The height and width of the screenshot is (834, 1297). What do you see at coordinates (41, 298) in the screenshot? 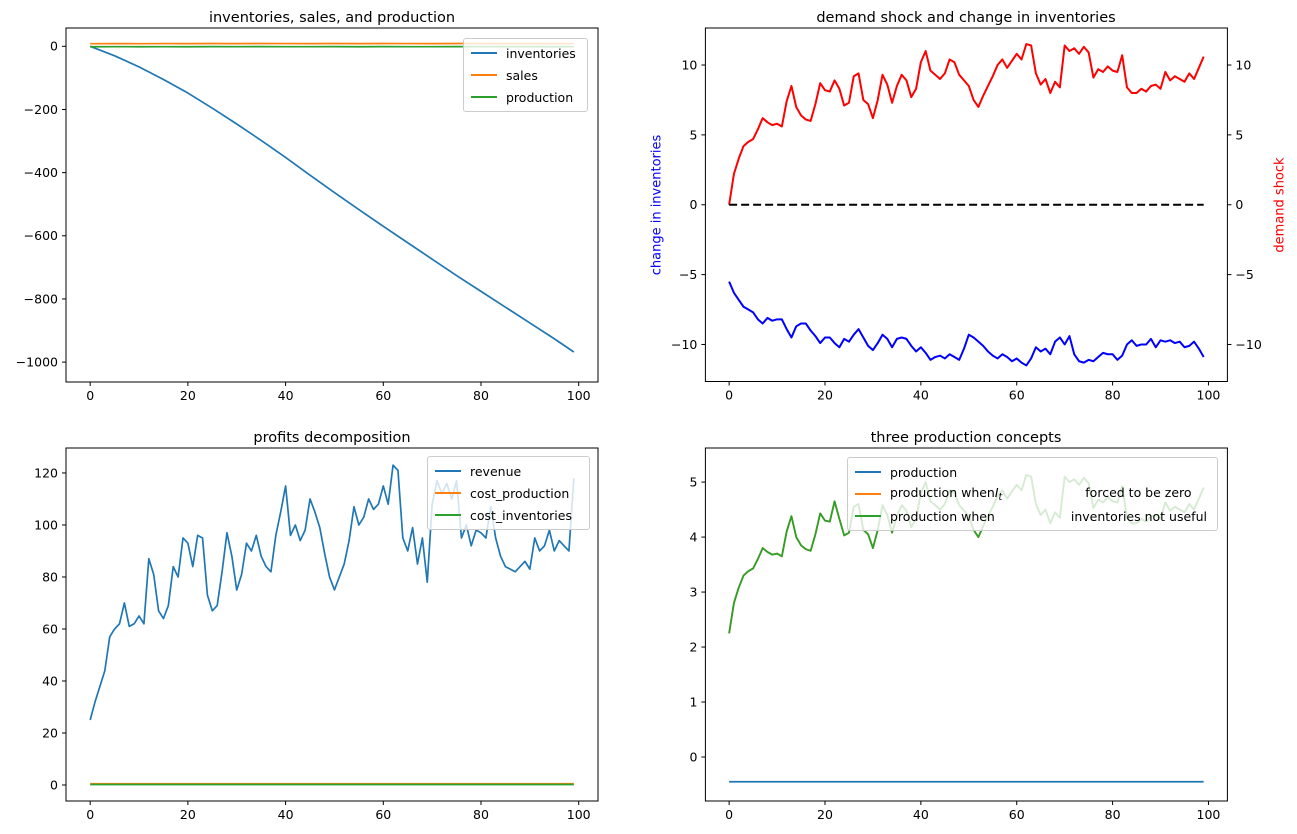
I see `y-tick-label: −800` at bounding box center [41, 298].